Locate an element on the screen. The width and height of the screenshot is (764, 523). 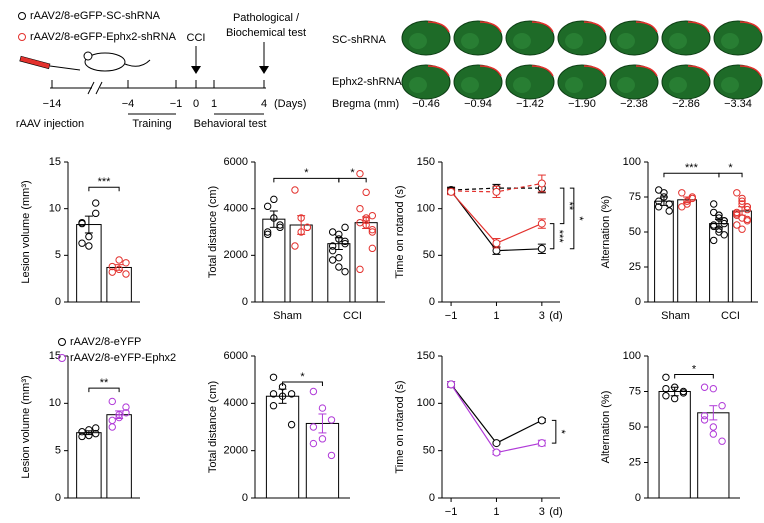
bregma-label: Bregma (mm) is located at coordinates (365, 104).